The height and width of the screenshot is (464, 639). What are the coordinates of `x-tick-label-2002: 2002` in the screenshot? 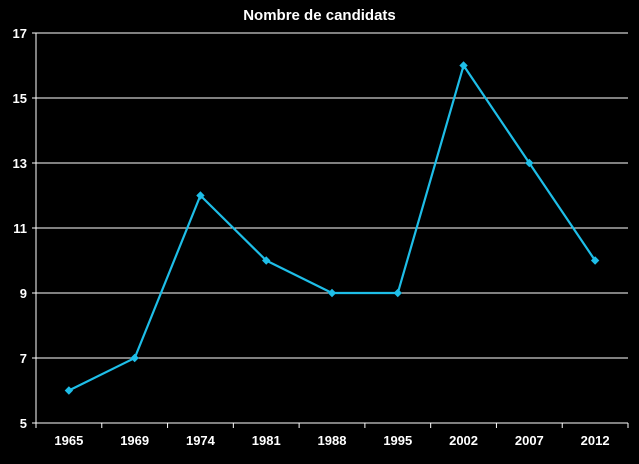 It's located at (463, 440).